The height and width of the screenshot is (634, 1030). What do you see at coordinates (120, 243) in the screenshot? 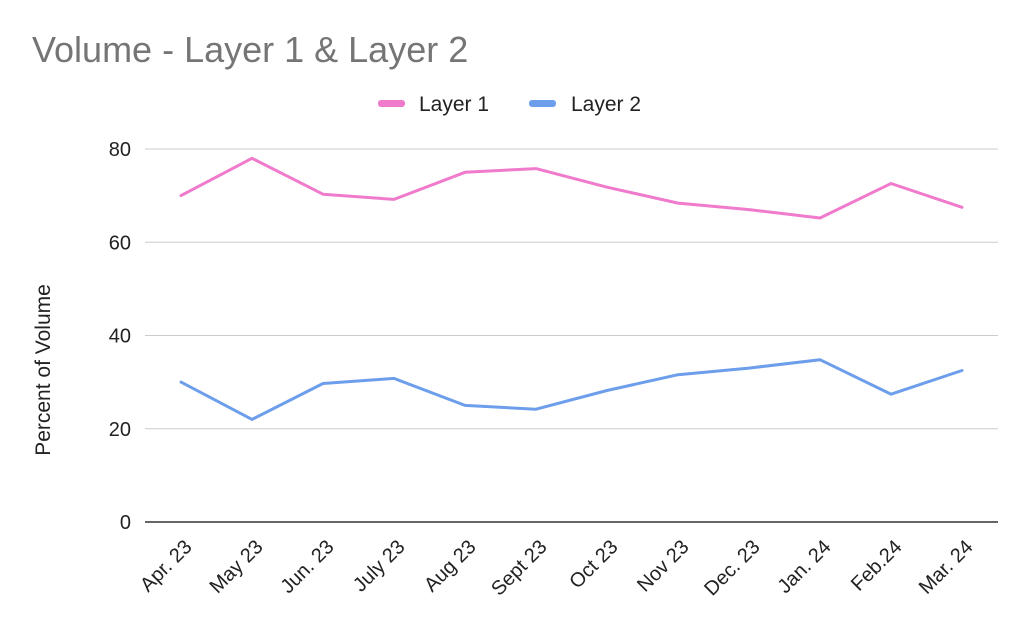
I see `y-tick-label: 60` at bounding box center [120, 243].